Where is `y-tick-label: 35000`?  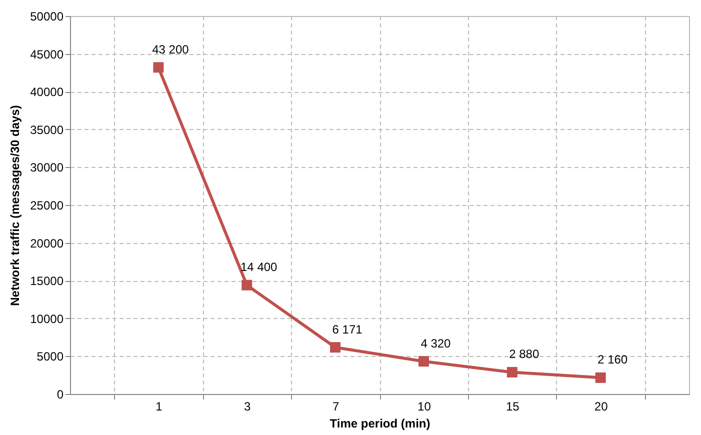
y-tick-label: 35000 is located at coordinates (47, 129).